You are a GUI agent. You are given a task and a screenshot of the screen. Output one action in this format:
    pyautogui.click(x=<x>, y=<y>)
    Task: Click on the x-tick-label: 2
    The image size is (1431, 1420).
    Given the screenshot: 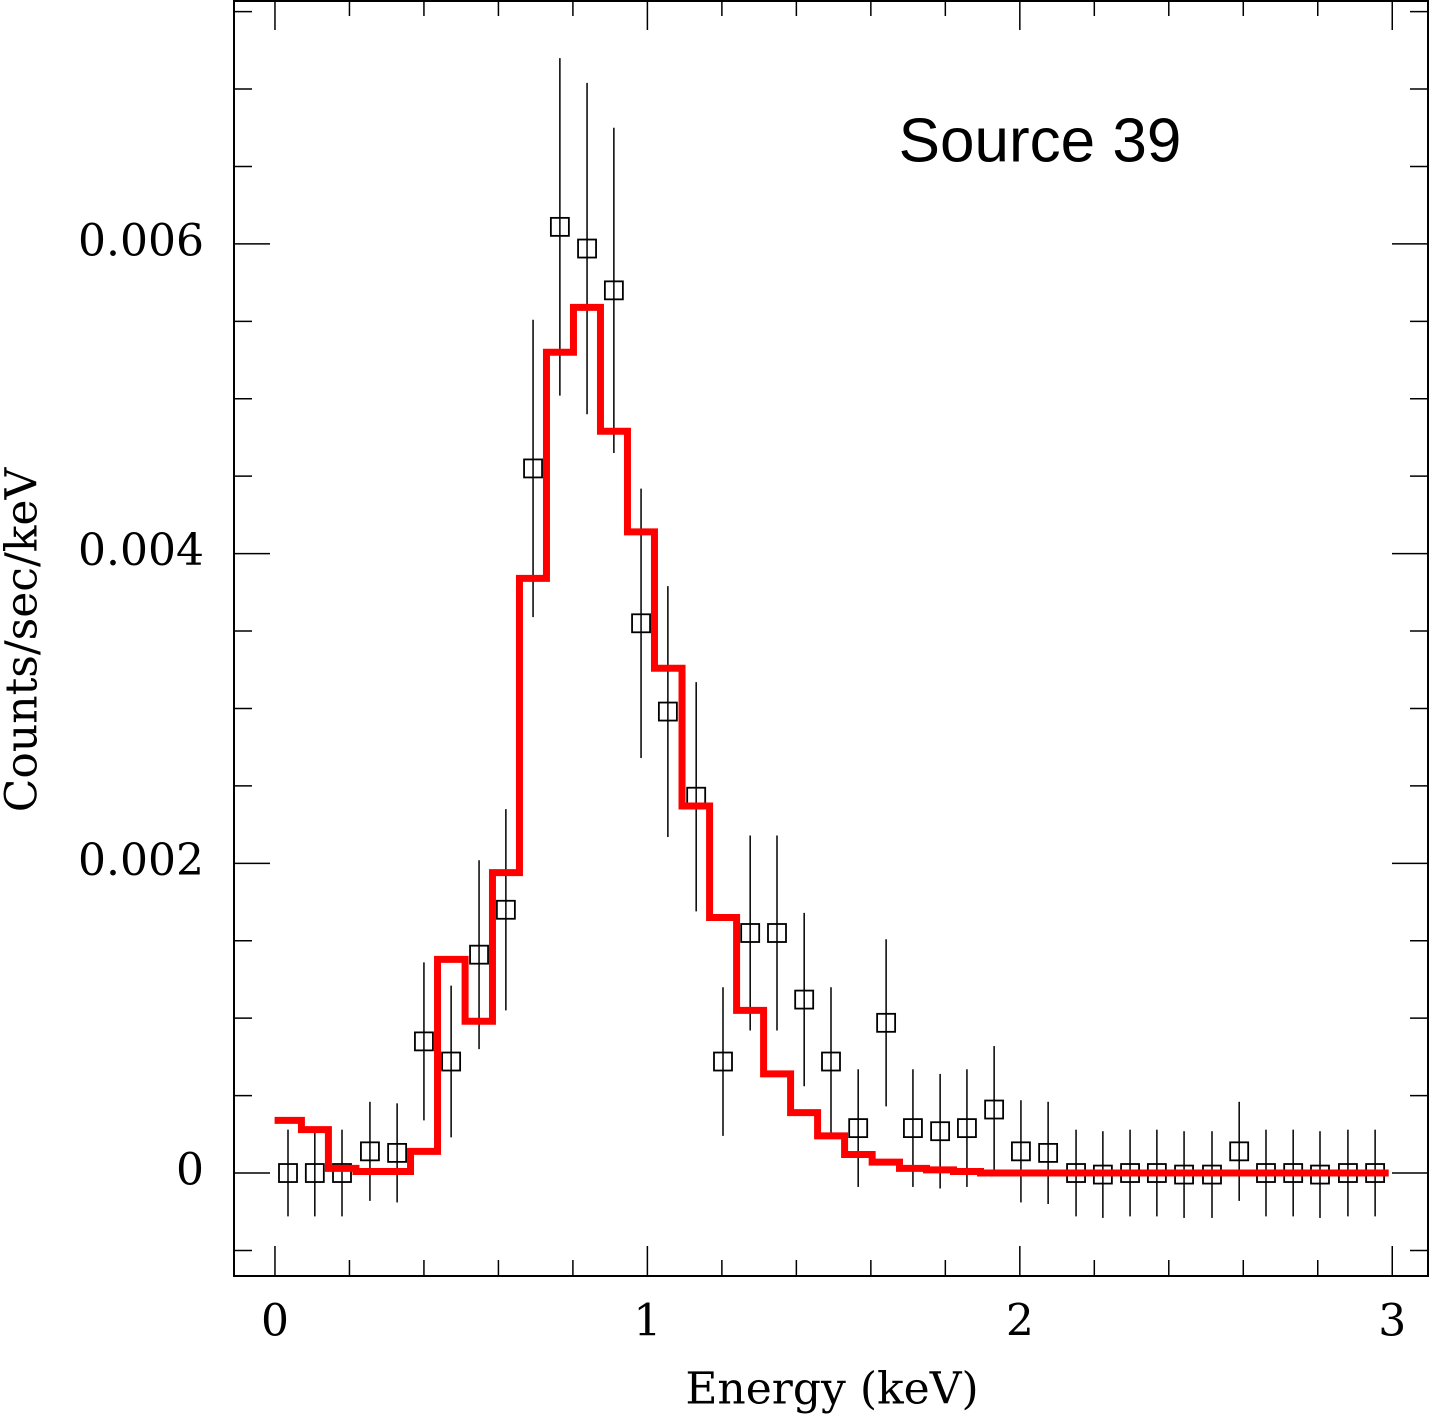 What is the action you would take?
    pyautogui.click(x=1020, y=1321)
    